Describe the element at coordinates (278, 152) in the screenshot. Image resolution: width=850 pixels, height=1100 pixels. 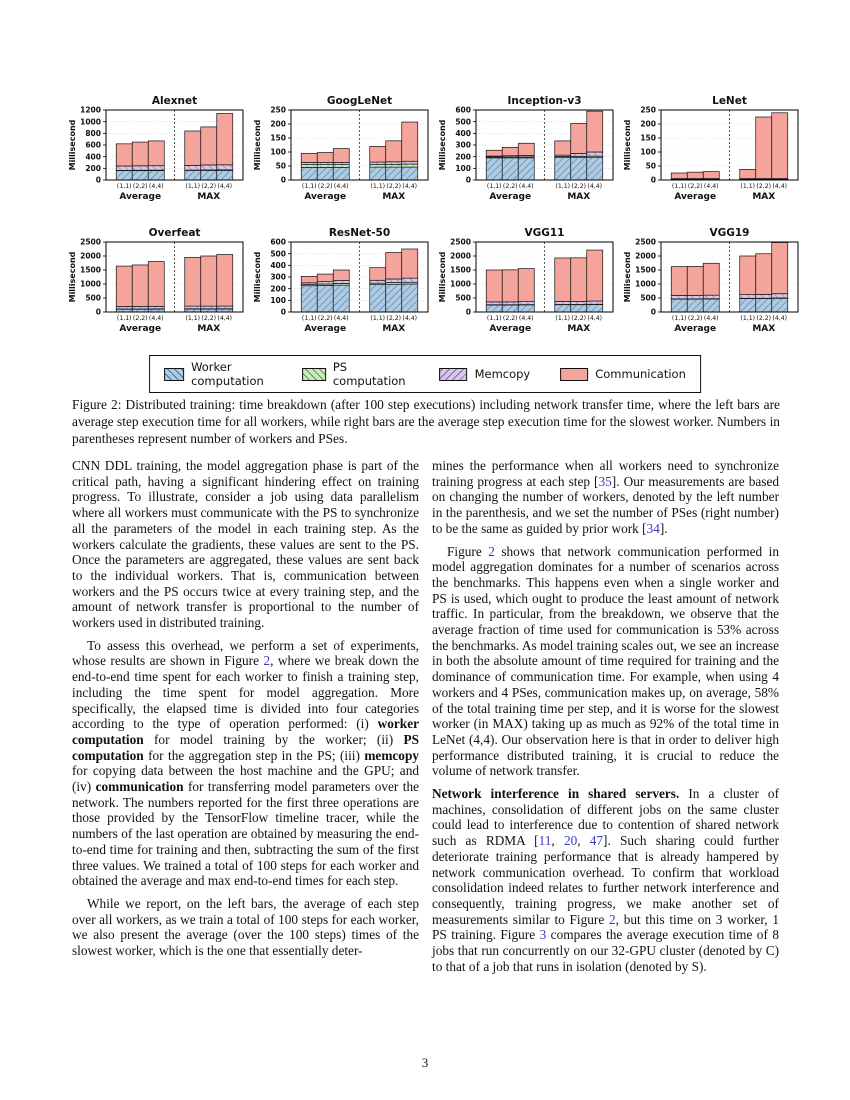
I see `svg-text: 100` at that location.